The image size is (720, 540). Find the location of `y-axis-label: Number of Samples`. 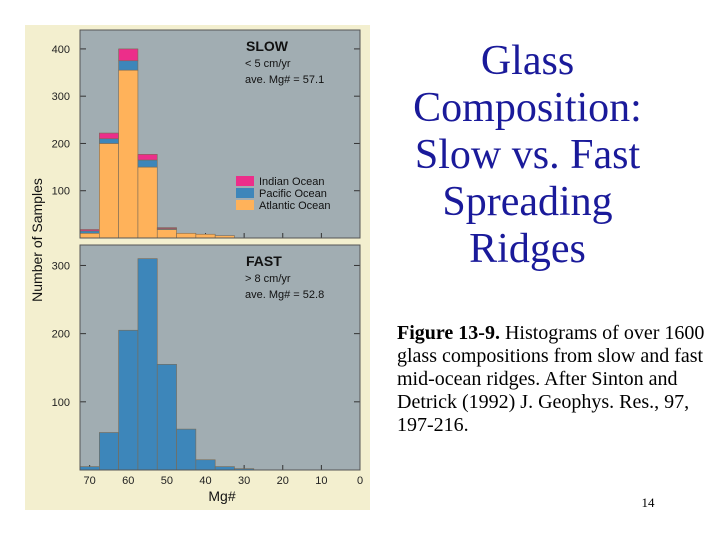

y-axis-label: Number of Samples is located at coordinates (37, 240).